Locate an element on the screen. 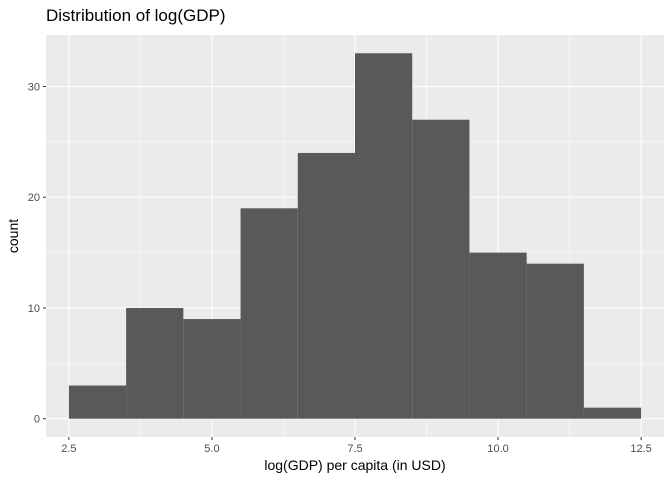 This screenshot has height=480, width=672. y-tick-label: 10 is located at coordinates (34, 309).